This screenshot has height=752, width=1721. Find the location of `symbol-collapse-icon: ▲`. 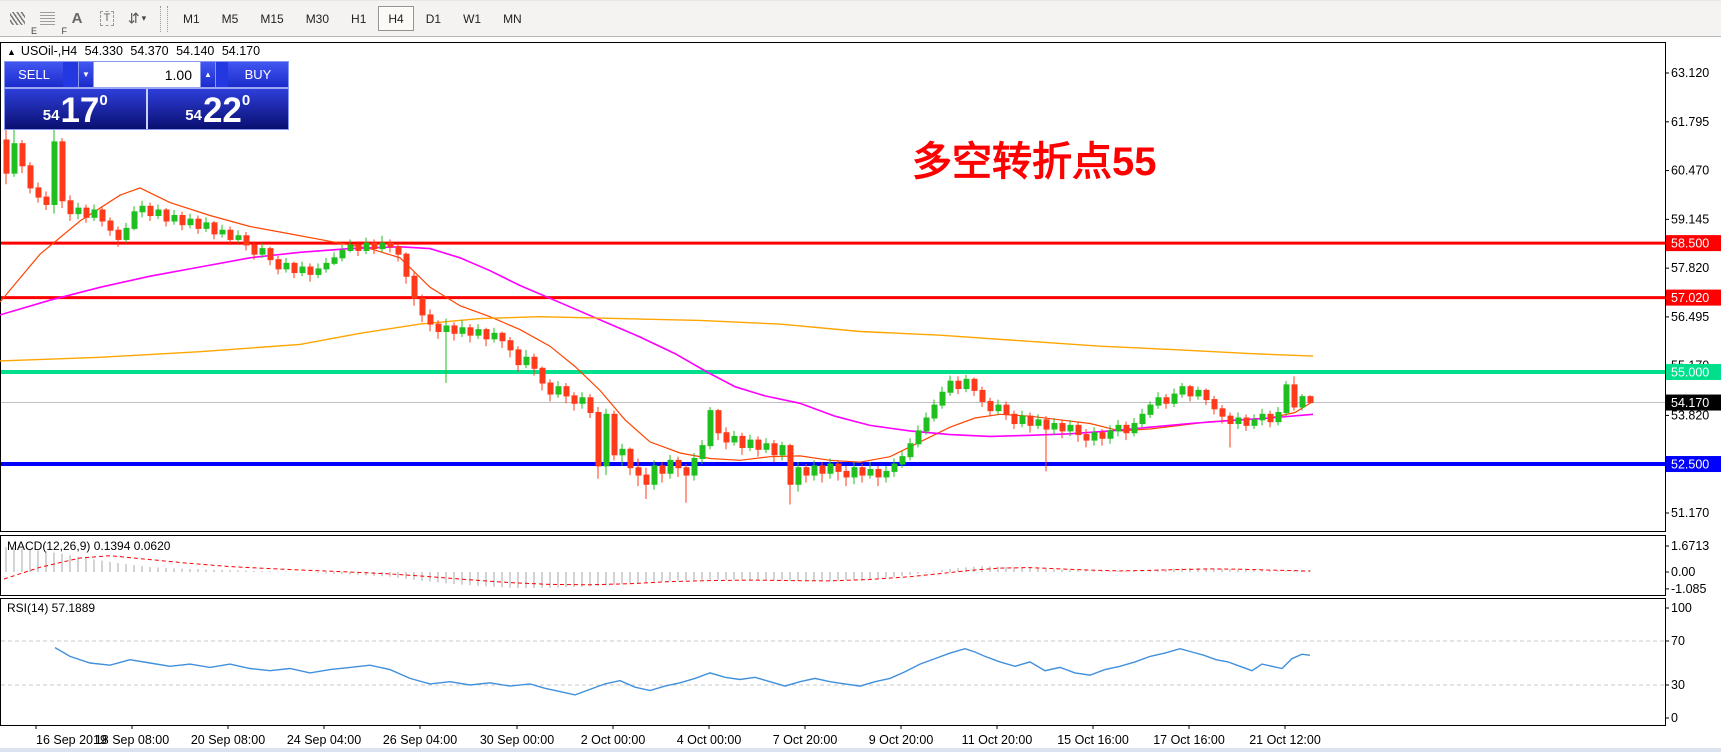

symbol-collapse-icon: ▲ is located at coordinates (11, 52).